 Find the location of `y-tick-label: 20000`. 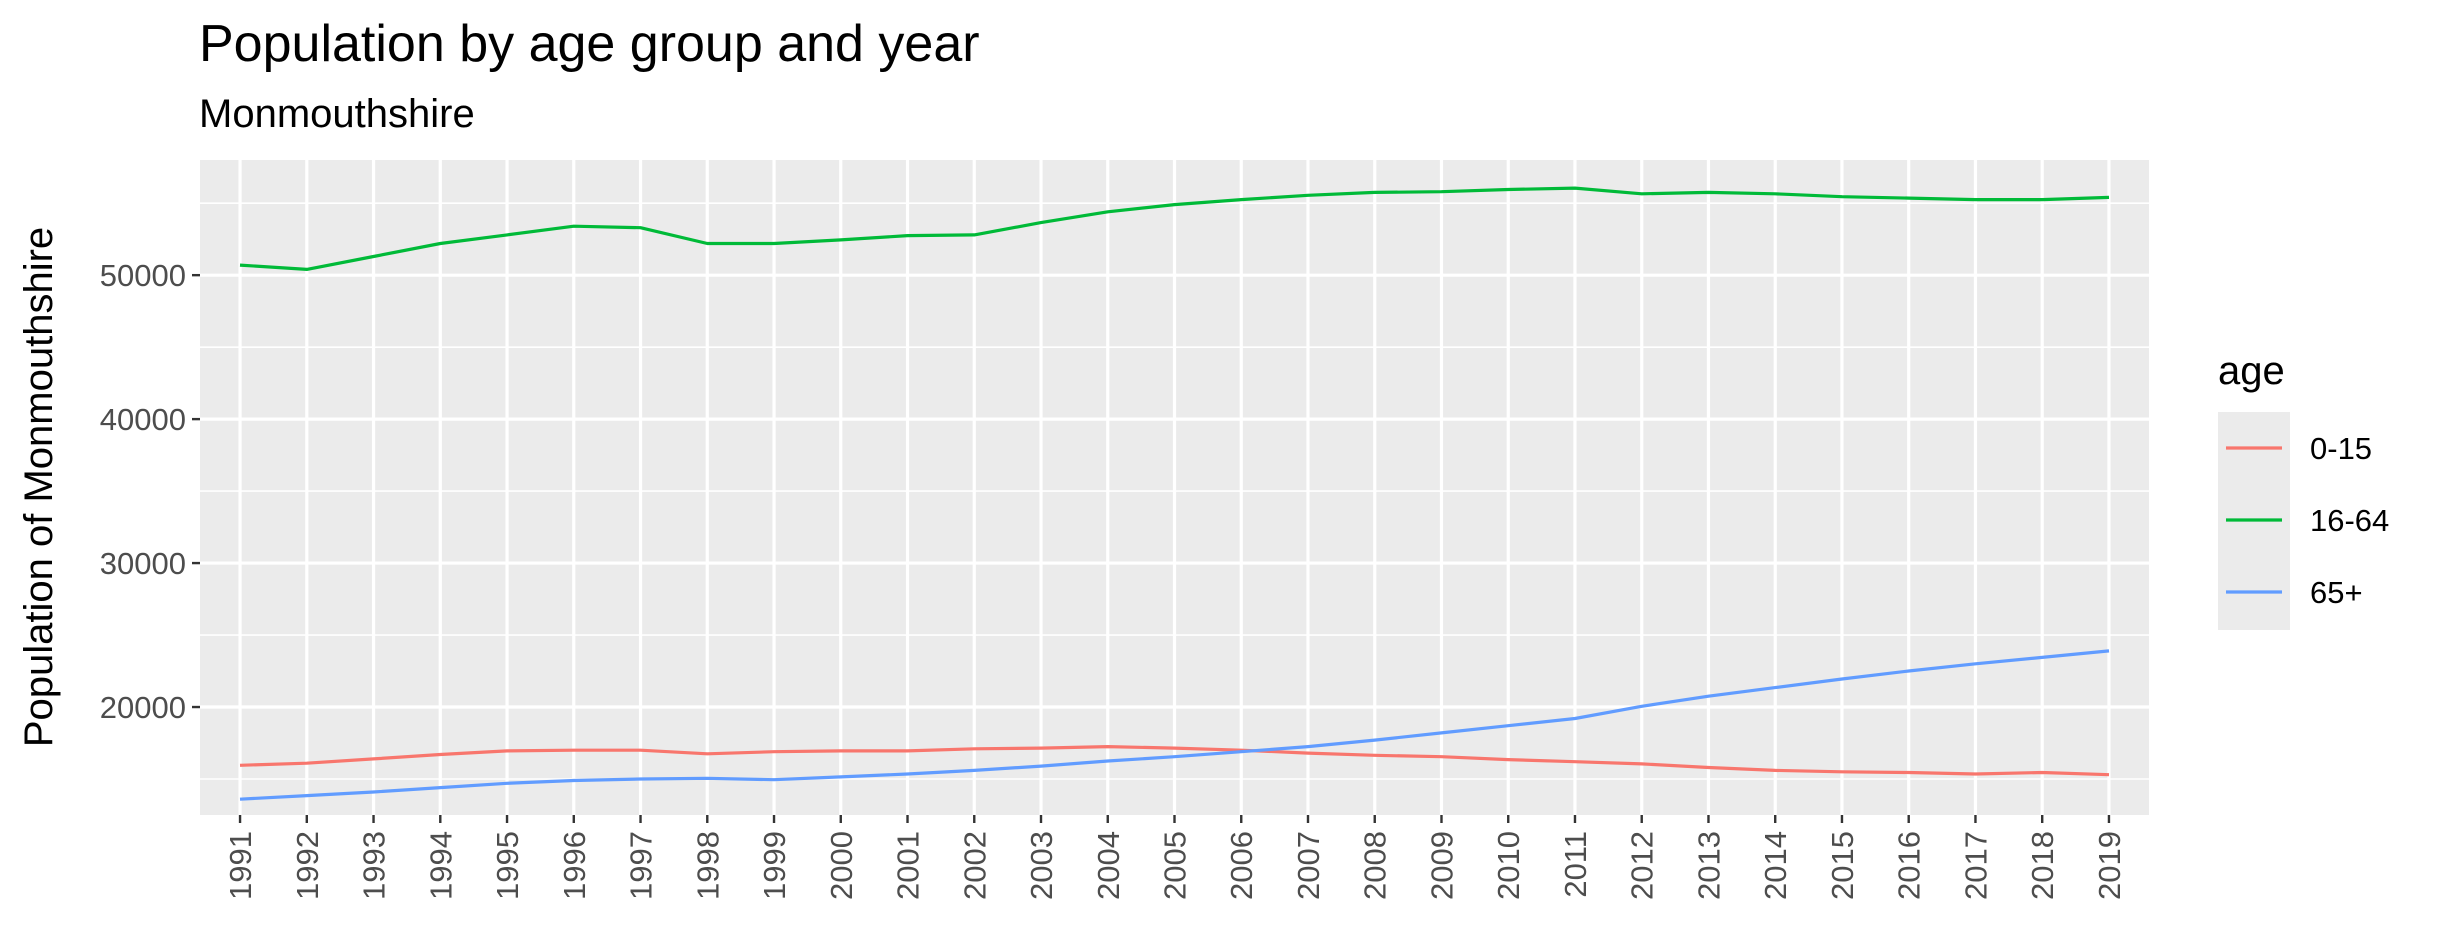

y-tick-label: 20000 is located at coordinates (143, 707).